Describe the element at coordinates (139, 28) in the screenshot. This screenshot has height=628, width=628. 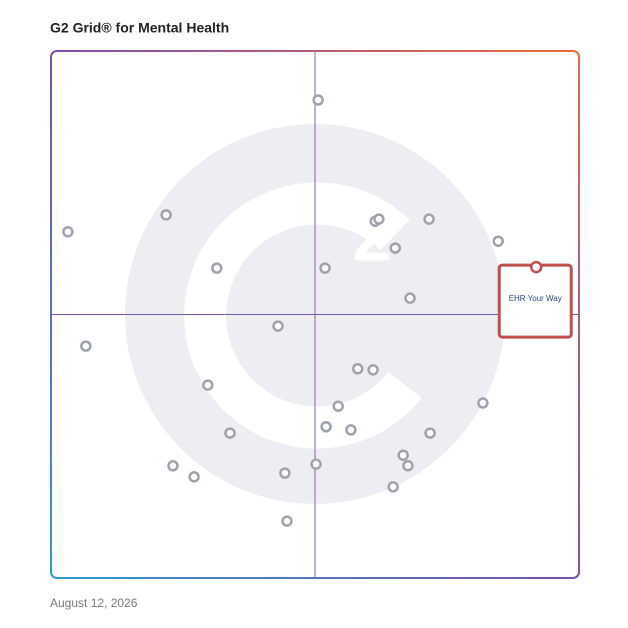
I see `chart-title: G2 Grid® for Mental Health` at that location.